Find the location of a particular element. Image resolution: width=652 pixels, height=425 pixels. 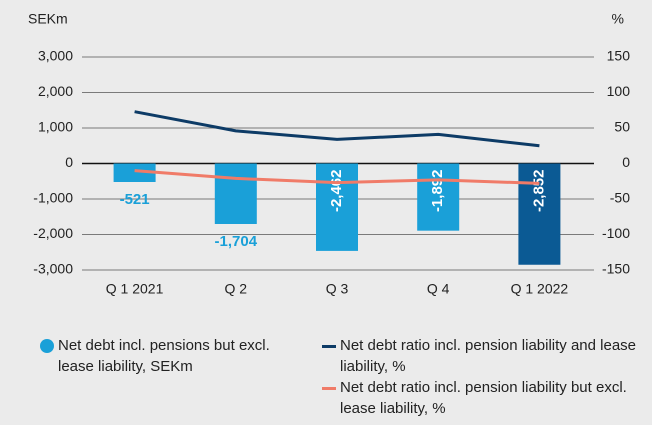

x-tick-label: Q 4 is located at coordinates (438, 289).